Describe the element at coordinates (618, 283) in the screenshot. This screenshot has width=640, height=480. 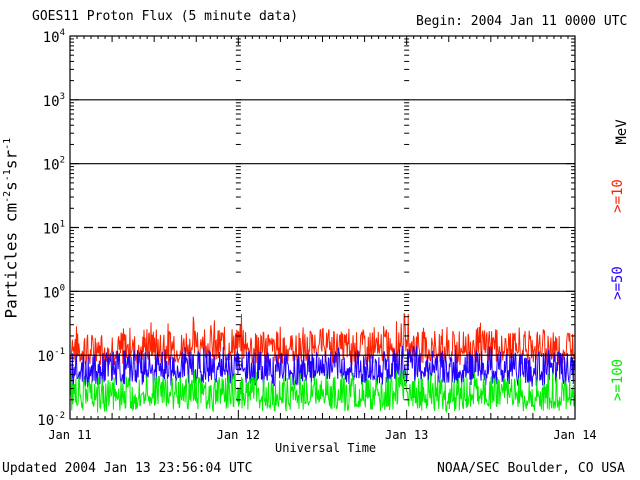
I see `label-ge50: >=50` at that location.